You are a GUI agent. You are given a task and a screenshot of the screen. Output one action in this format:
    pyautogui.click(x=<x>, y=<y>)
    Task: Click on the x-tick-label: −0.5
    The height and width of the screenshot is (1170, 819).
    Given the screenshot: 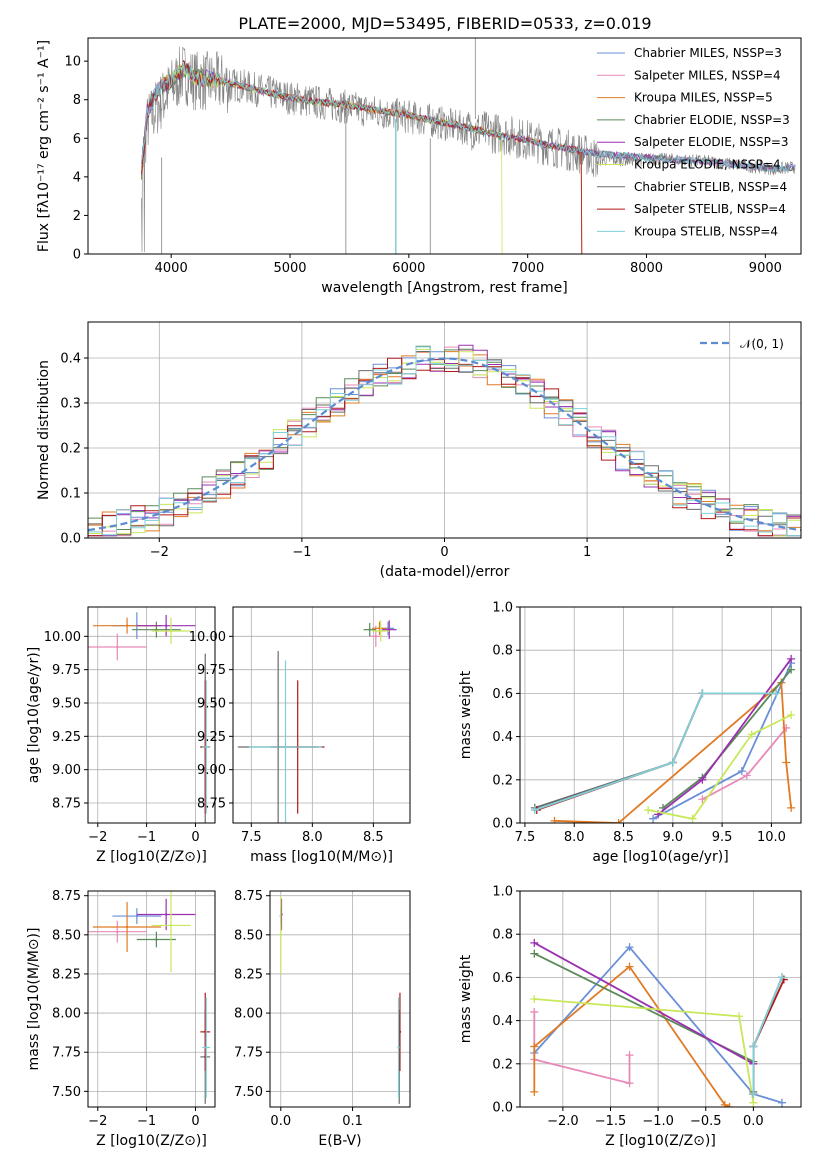 What is the action you would take?
    pyautogui.click(x=706, y=1121)
    